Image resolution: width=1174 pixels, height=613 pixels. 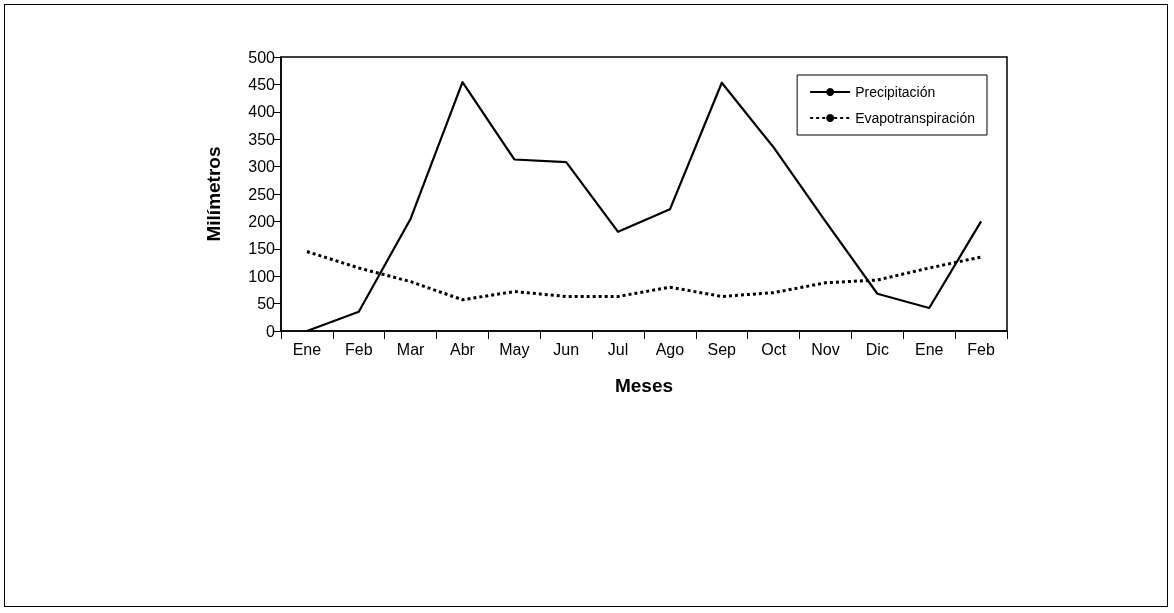 I want to click on y-tick-label: 450, so click(x=262, y=84).